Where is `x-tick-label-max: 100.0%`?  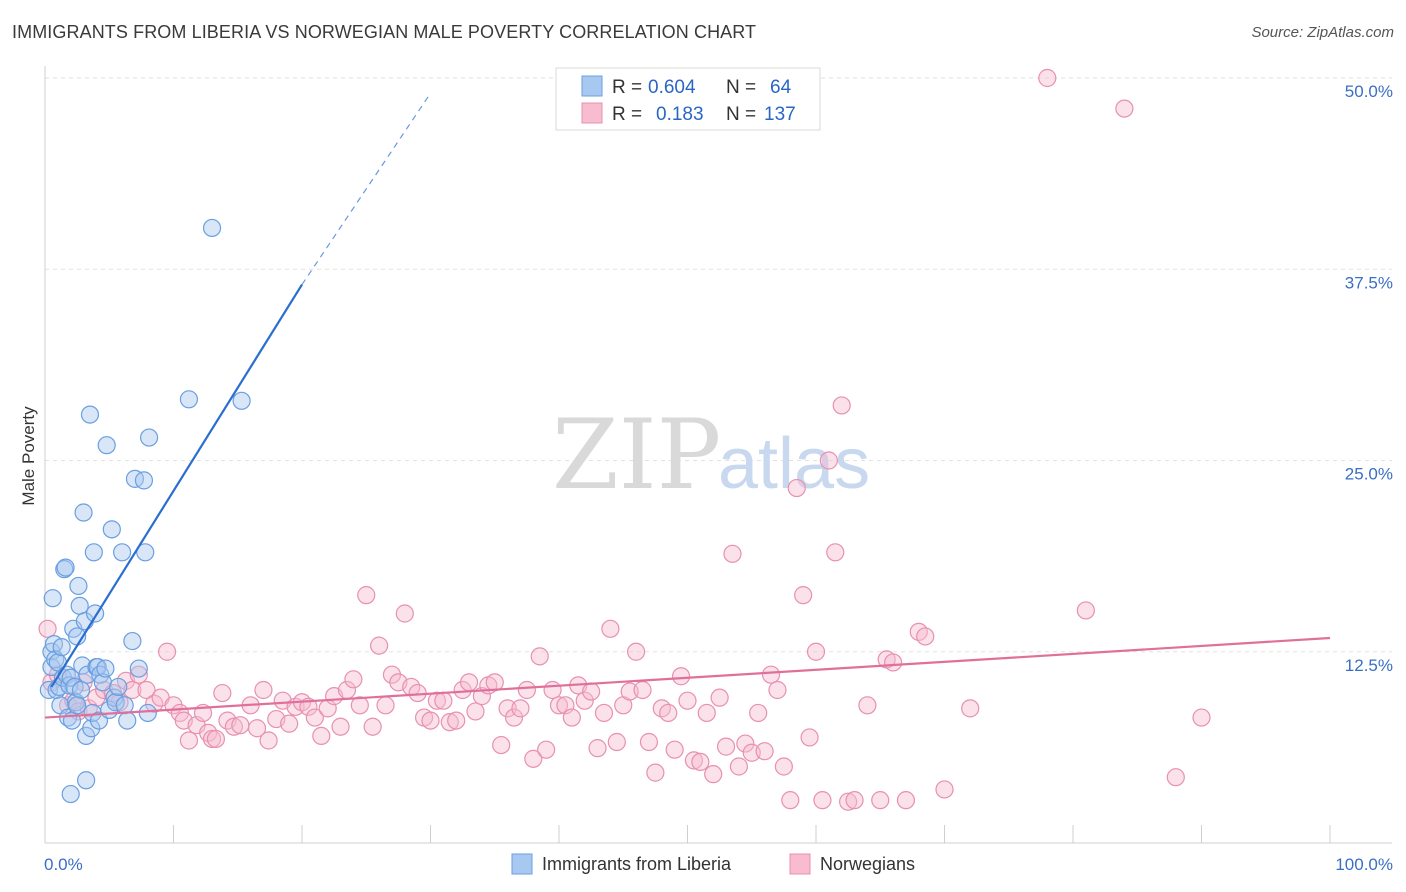 x-tick-label-max: 100.0% is located at coordinates (1364, 864).